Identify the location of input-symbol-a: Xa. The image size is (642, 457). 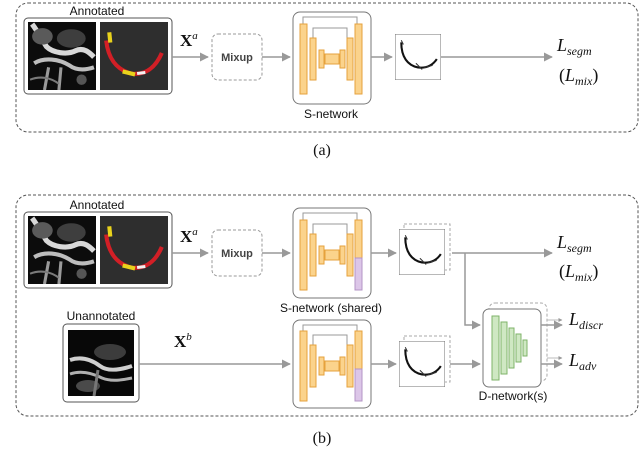
(189, 40).